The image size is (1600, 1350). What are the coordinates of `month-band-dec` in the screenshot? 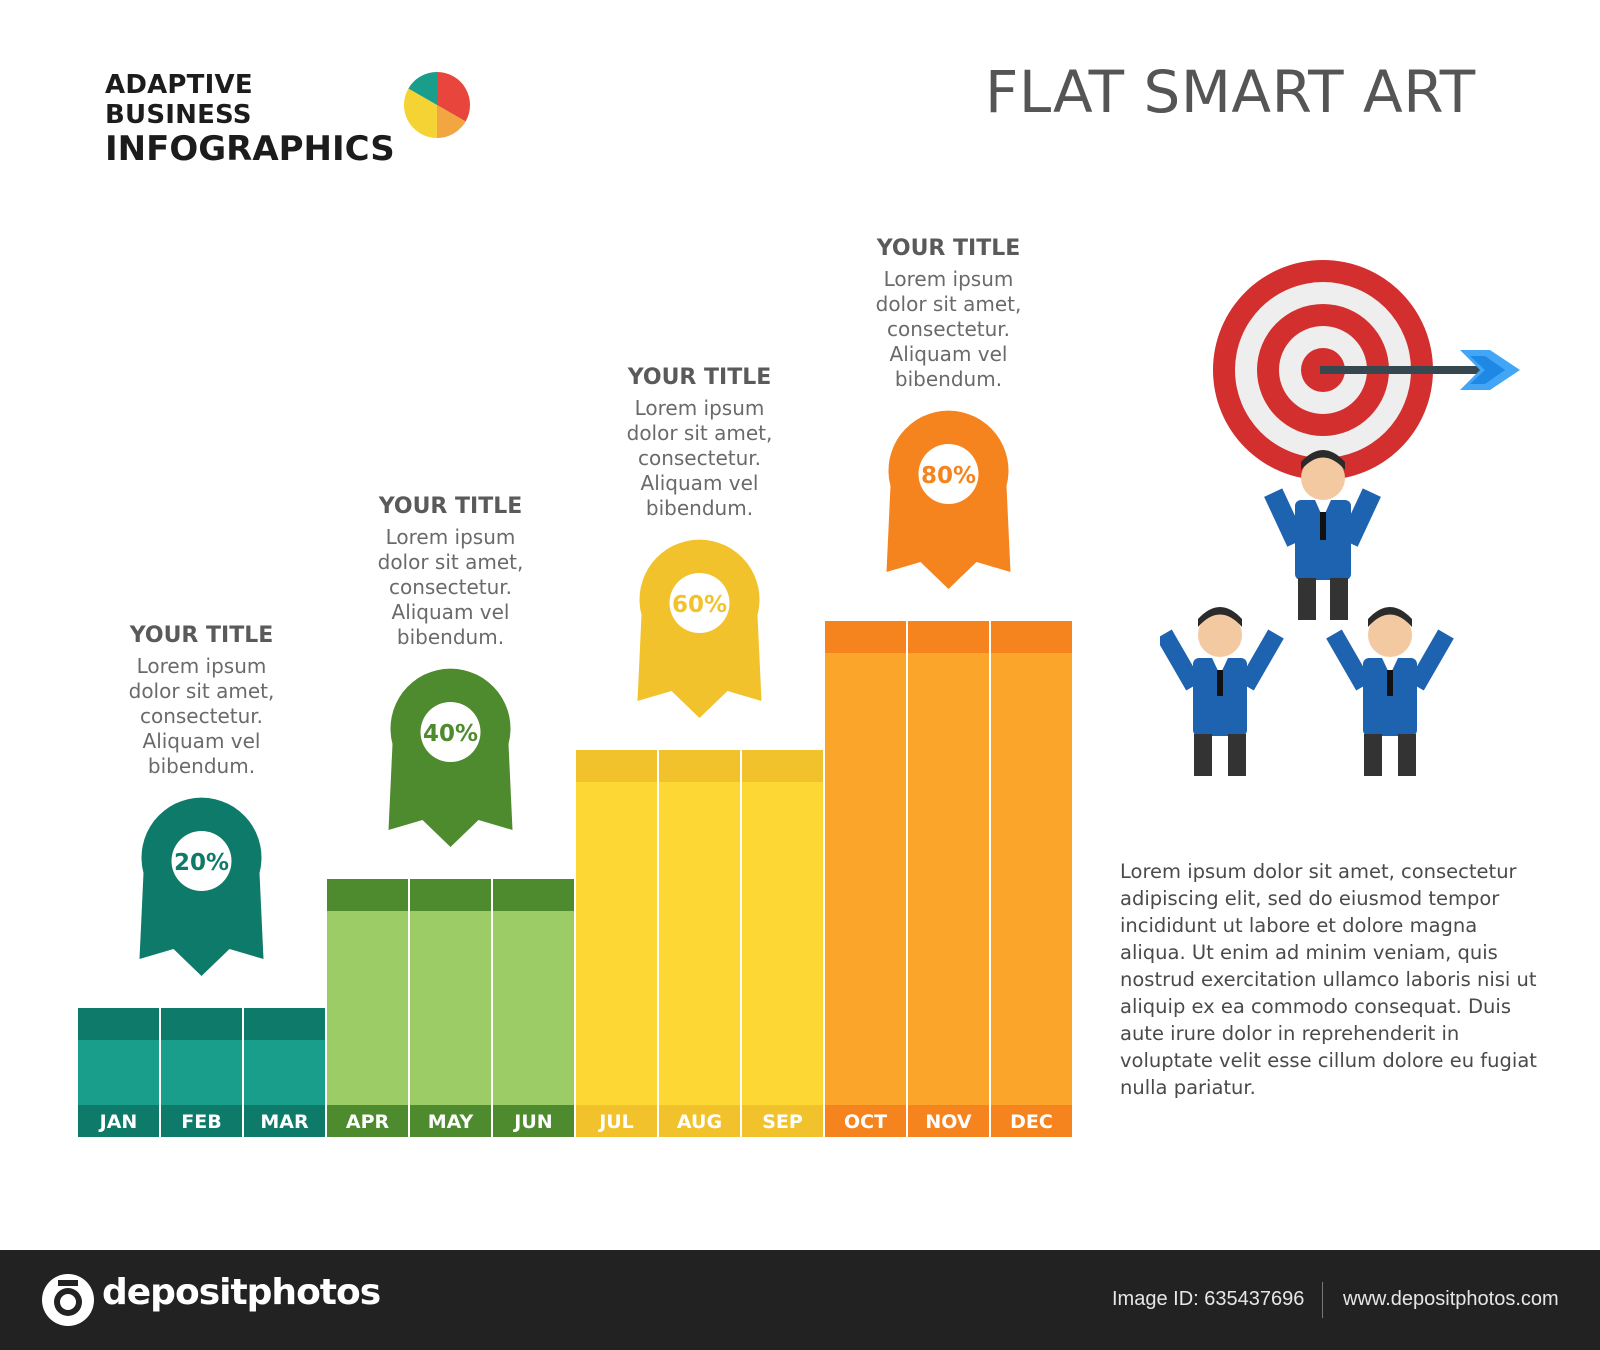 It's located at (1031, 1121).